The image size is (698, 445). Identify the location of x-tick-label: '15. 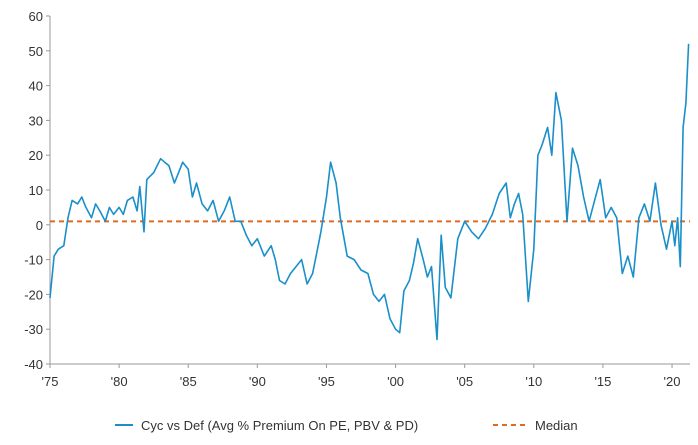
(602, 381).